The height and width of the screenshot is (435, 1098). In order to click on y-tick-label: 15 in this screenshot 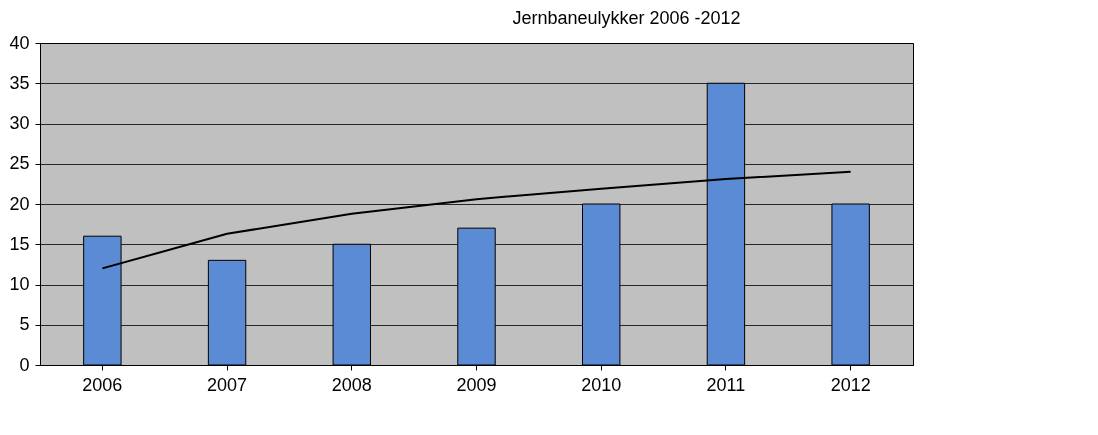, I will do `click(19, 243)`.